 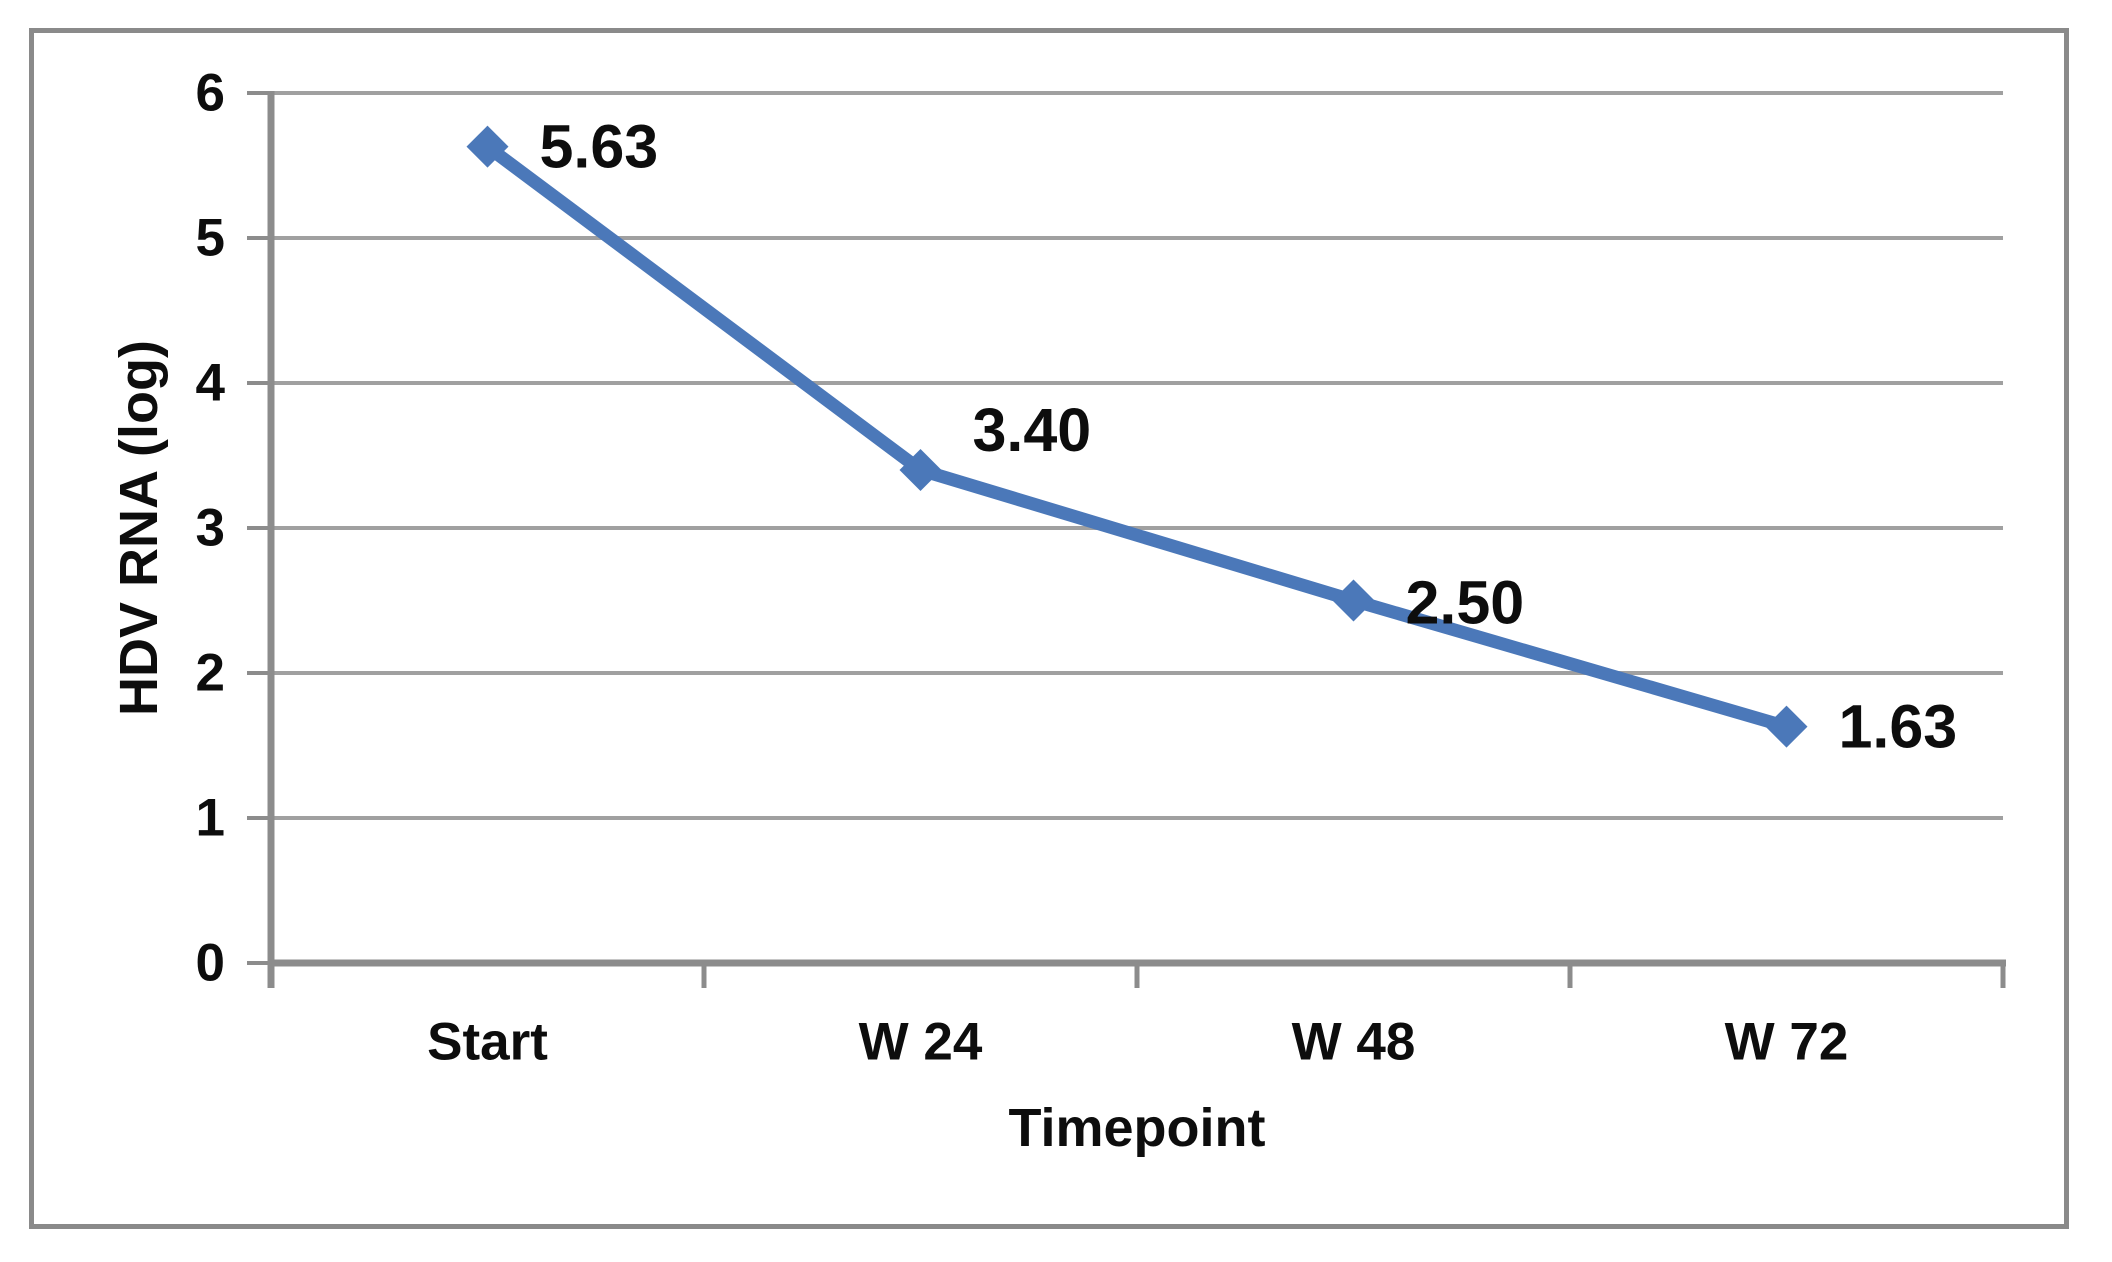 What do you see at coordinates (210, 673) in the screenshot?
I see `y-tick-label-2: 2` at bounding box center [210, 673].